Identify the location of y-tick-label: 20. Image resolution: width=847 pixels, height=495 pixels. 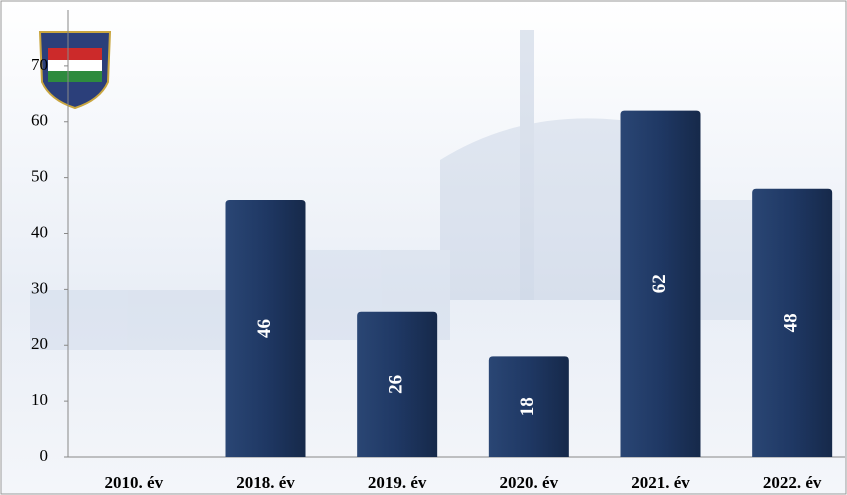
(39, 343).